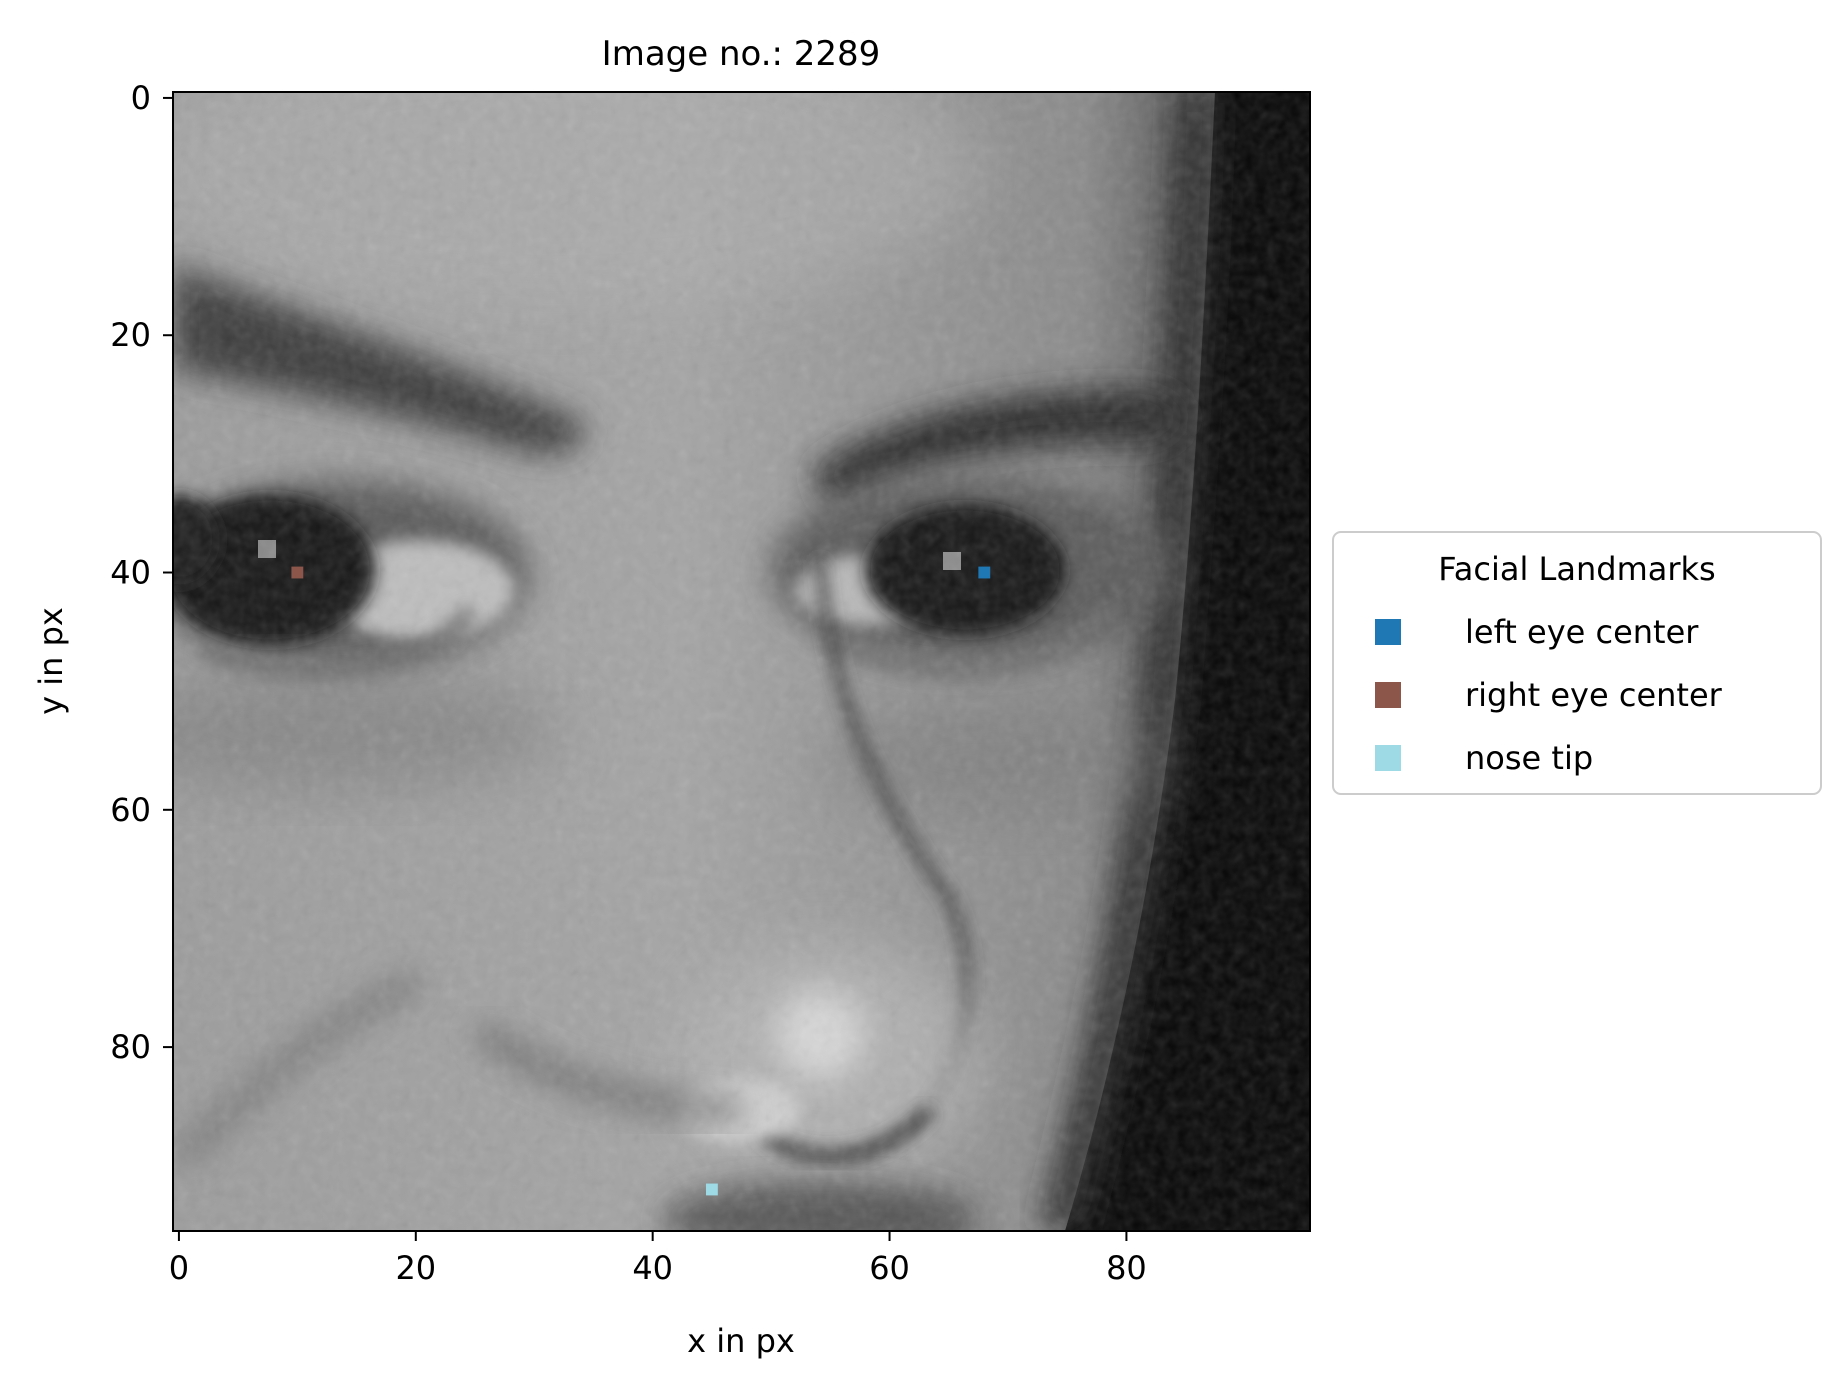 The width and height of the screenshot is (1838, 1385). What do you see at coordinates (741, 1341) in the screenshot?
I see `x-axis-label: x in px` at bounding box center [741, 1341].